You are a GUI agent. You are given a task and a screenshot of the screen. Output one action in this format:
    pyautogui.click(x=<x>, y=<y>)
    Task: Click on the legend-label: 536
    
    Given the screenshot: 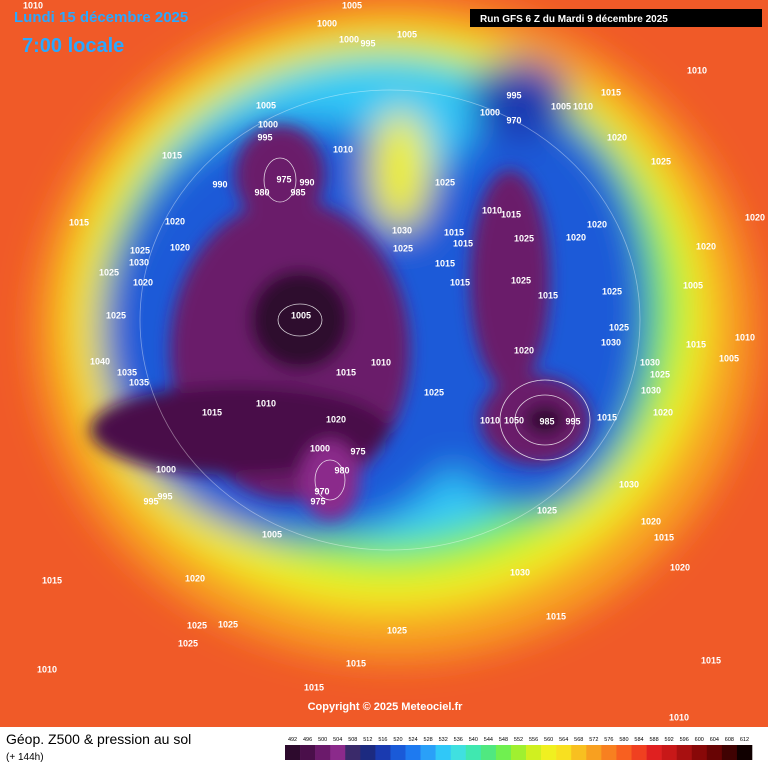 What is the action you would take?
    pyautogui.click(x=458, y=740)
    